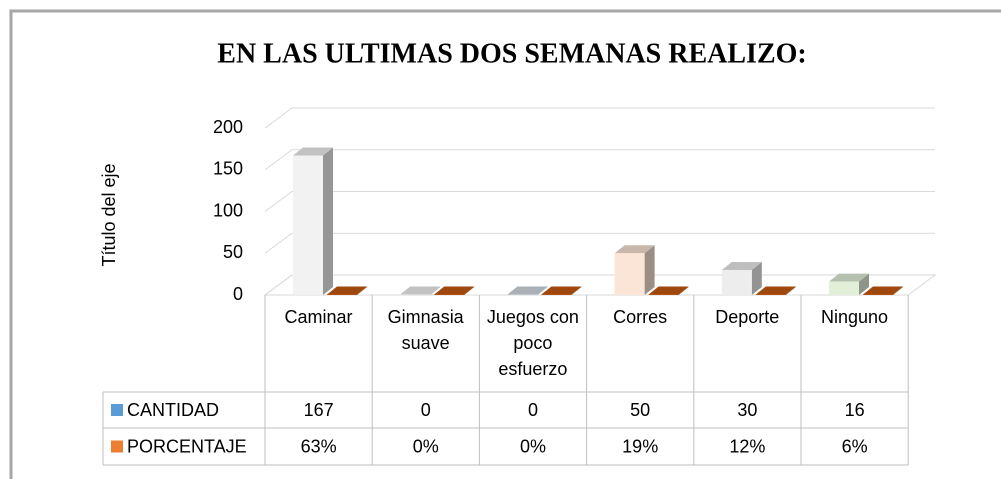  Describe the element at coordinates (228, 127) in the screenshot. I see `y-tick-label: 200` at that location.